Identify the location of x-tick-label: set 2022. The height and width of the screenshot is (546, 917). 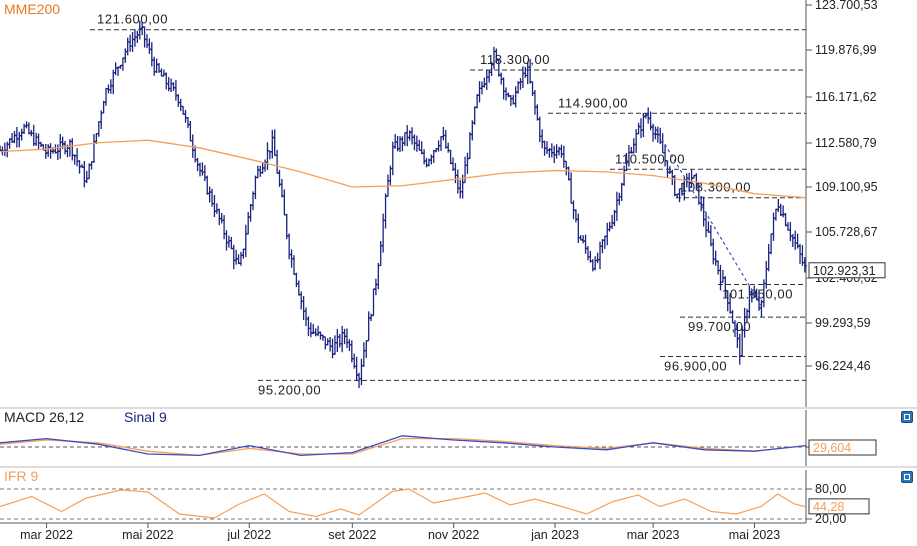
(352, 534).